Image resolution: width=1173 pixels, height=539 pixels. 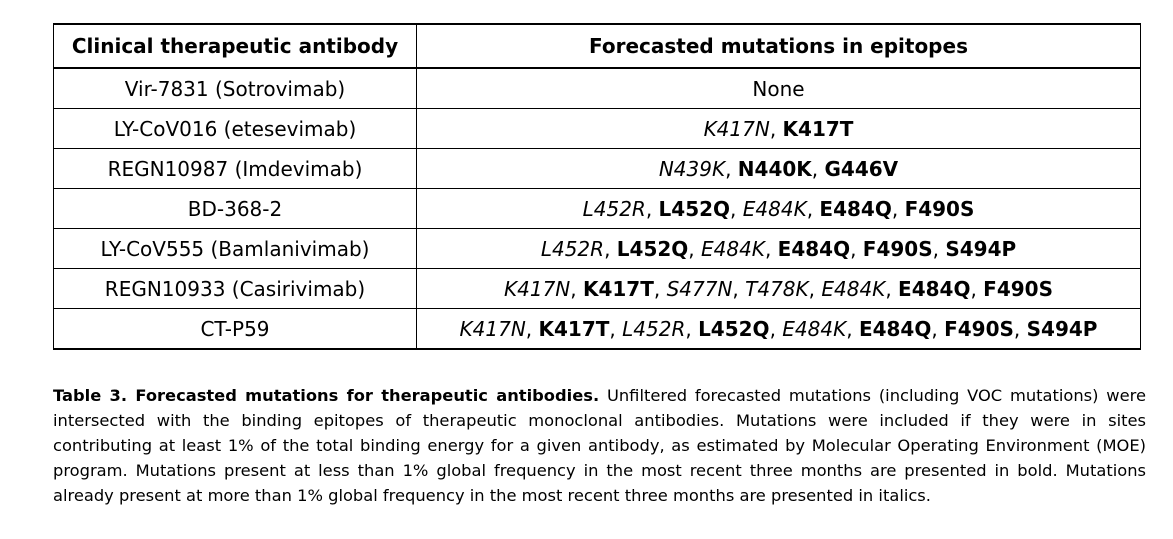 I want to click on antibody-cell: REGN10933 (Casirivimab), so click(x=235, y=288).